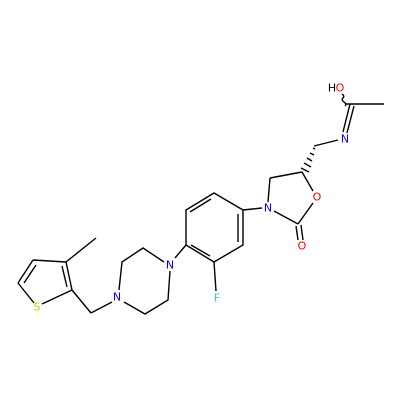  What do you see at coordinates (37, 307) in the screenshot?
I see `atom-label: S` at bounding box center [37, 307].